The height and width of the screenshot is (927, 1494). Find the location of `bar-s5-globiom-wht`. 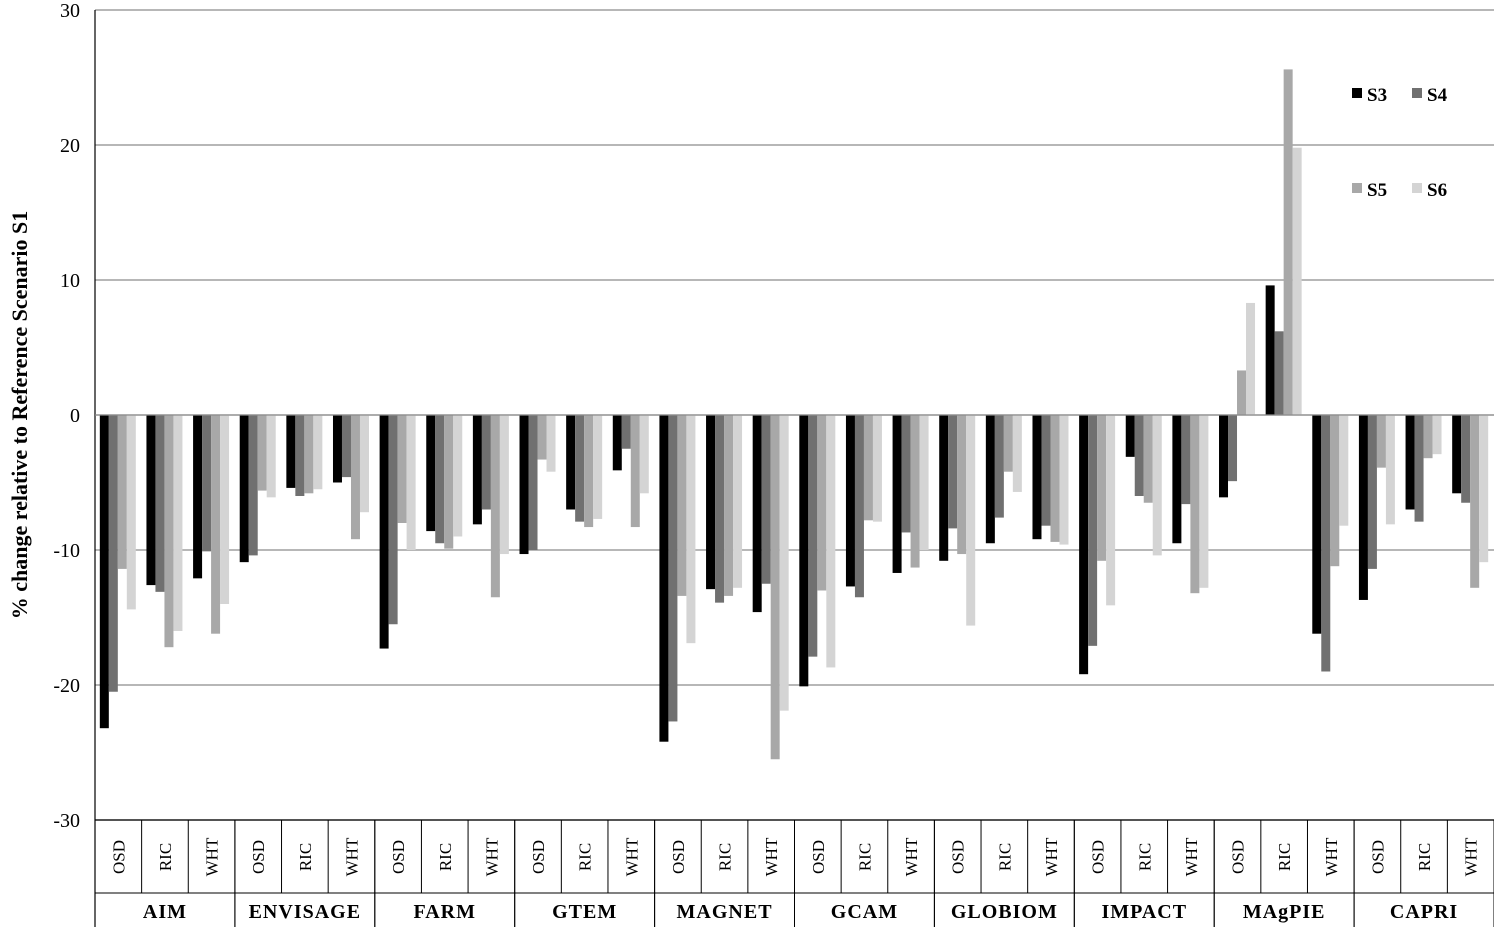

bar-s5-globiom-wht is located at coordinates (1055, 478).